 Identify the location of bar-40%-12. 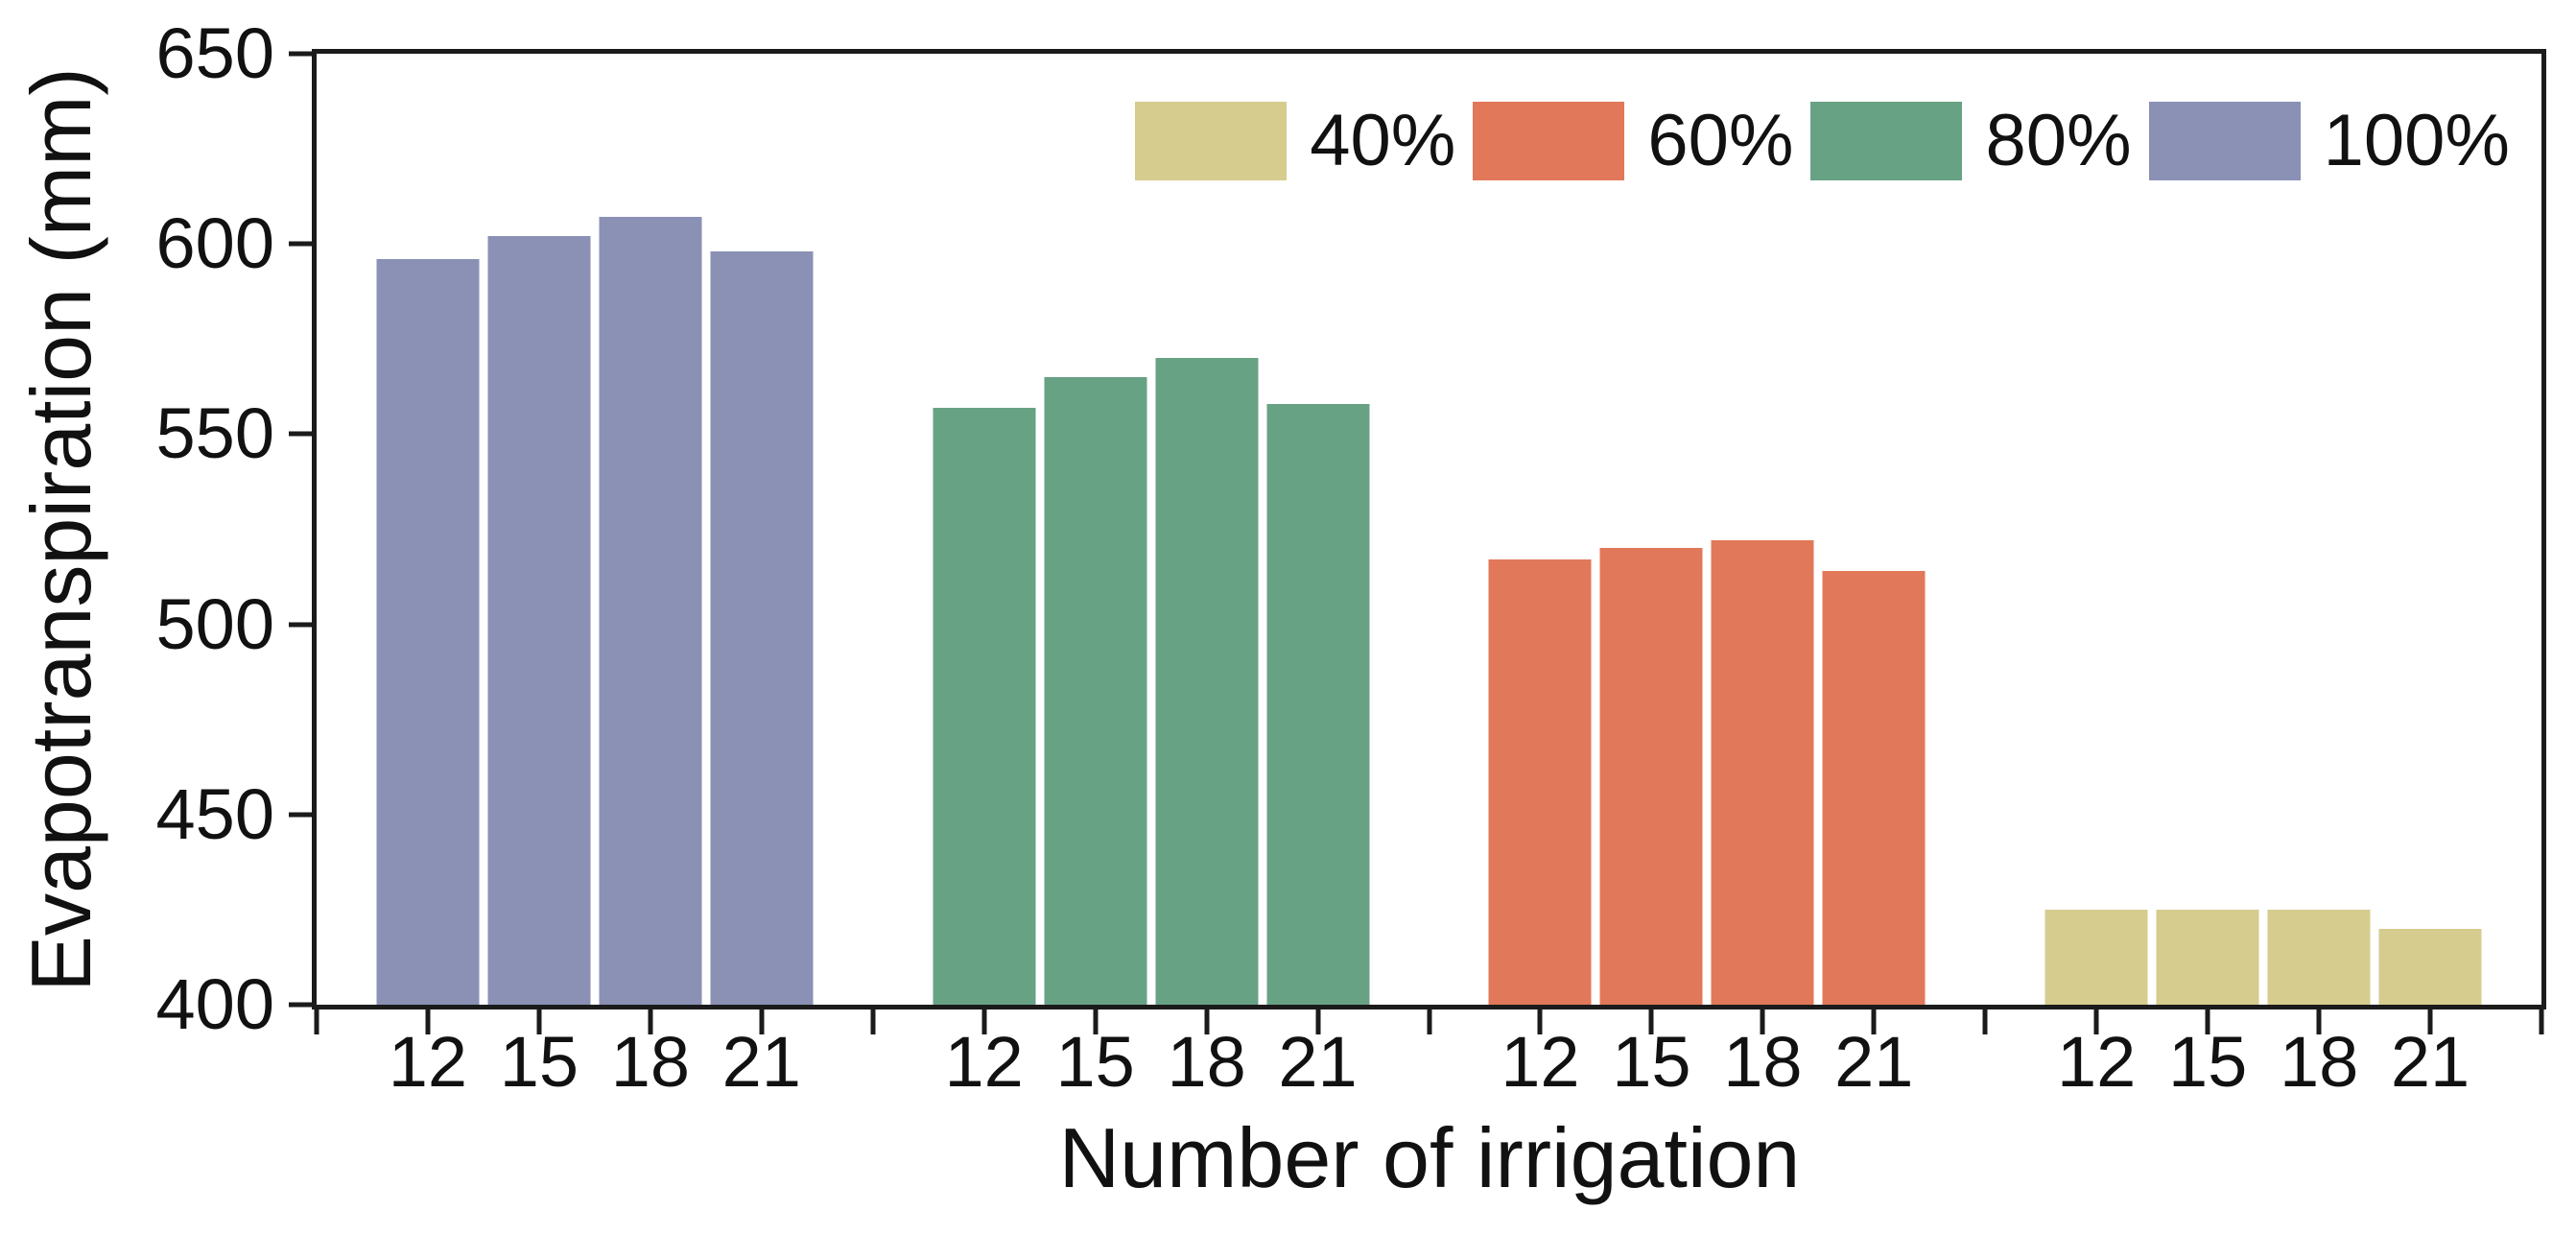
(2096, 957).